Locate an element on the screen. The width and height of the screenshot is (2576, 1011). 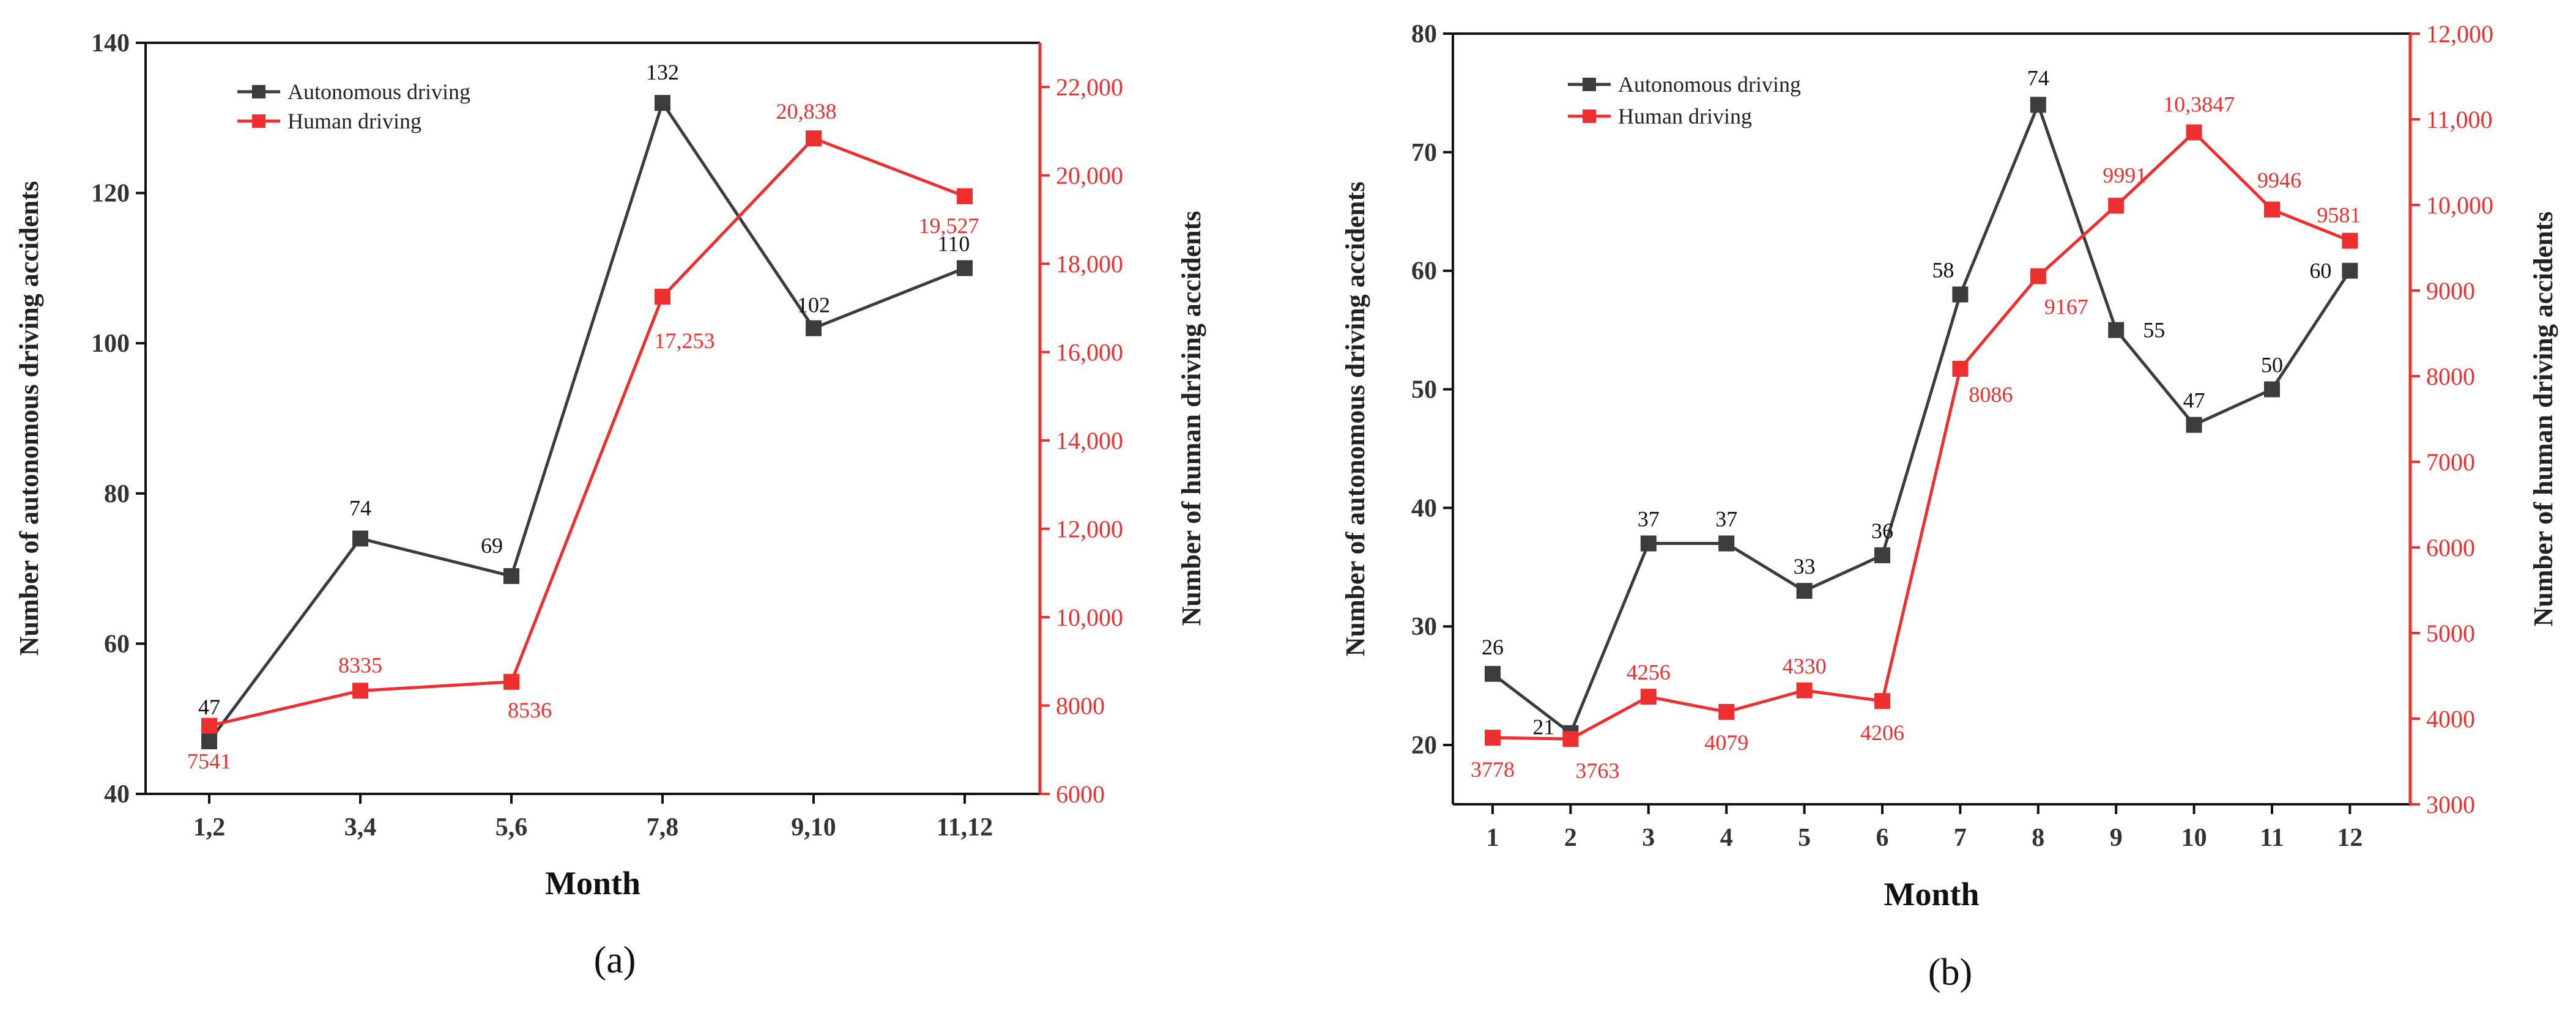
right-tick-label: 14,000 is located at coordinates (1089, 440).